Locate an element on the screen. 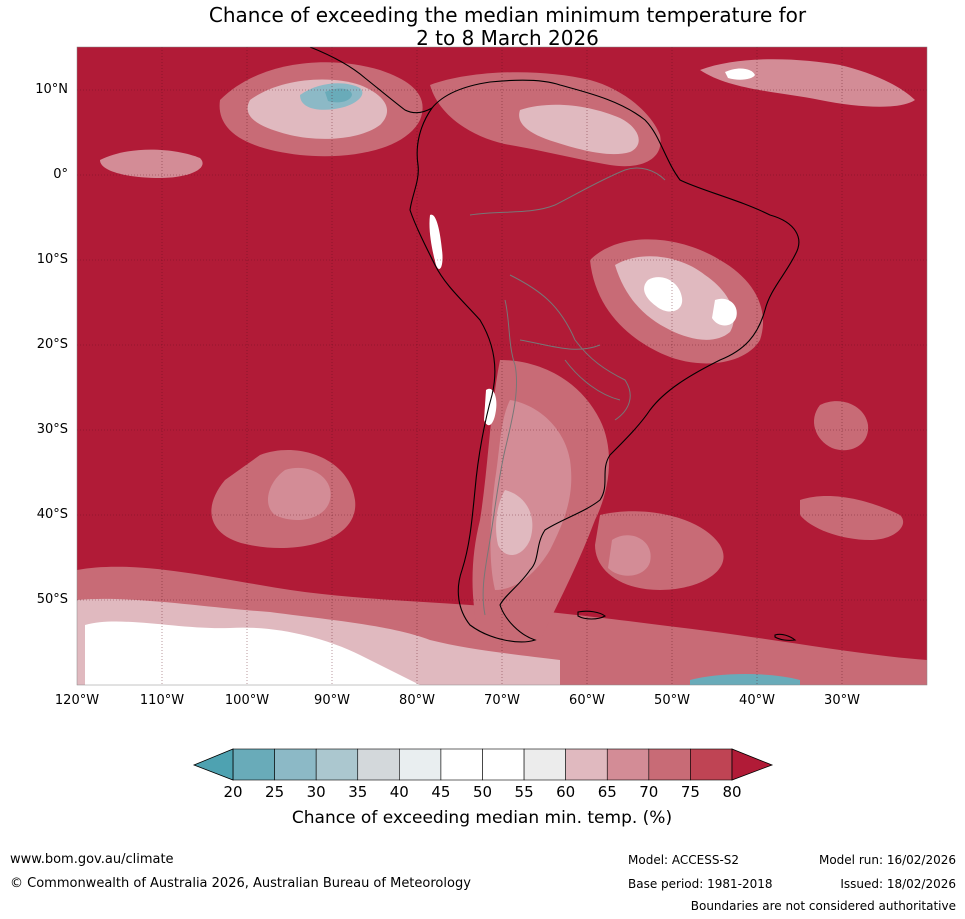 The height and width of the screenshot is (919, 965). lat-label: 20°S is located at coordinates (52, 344).